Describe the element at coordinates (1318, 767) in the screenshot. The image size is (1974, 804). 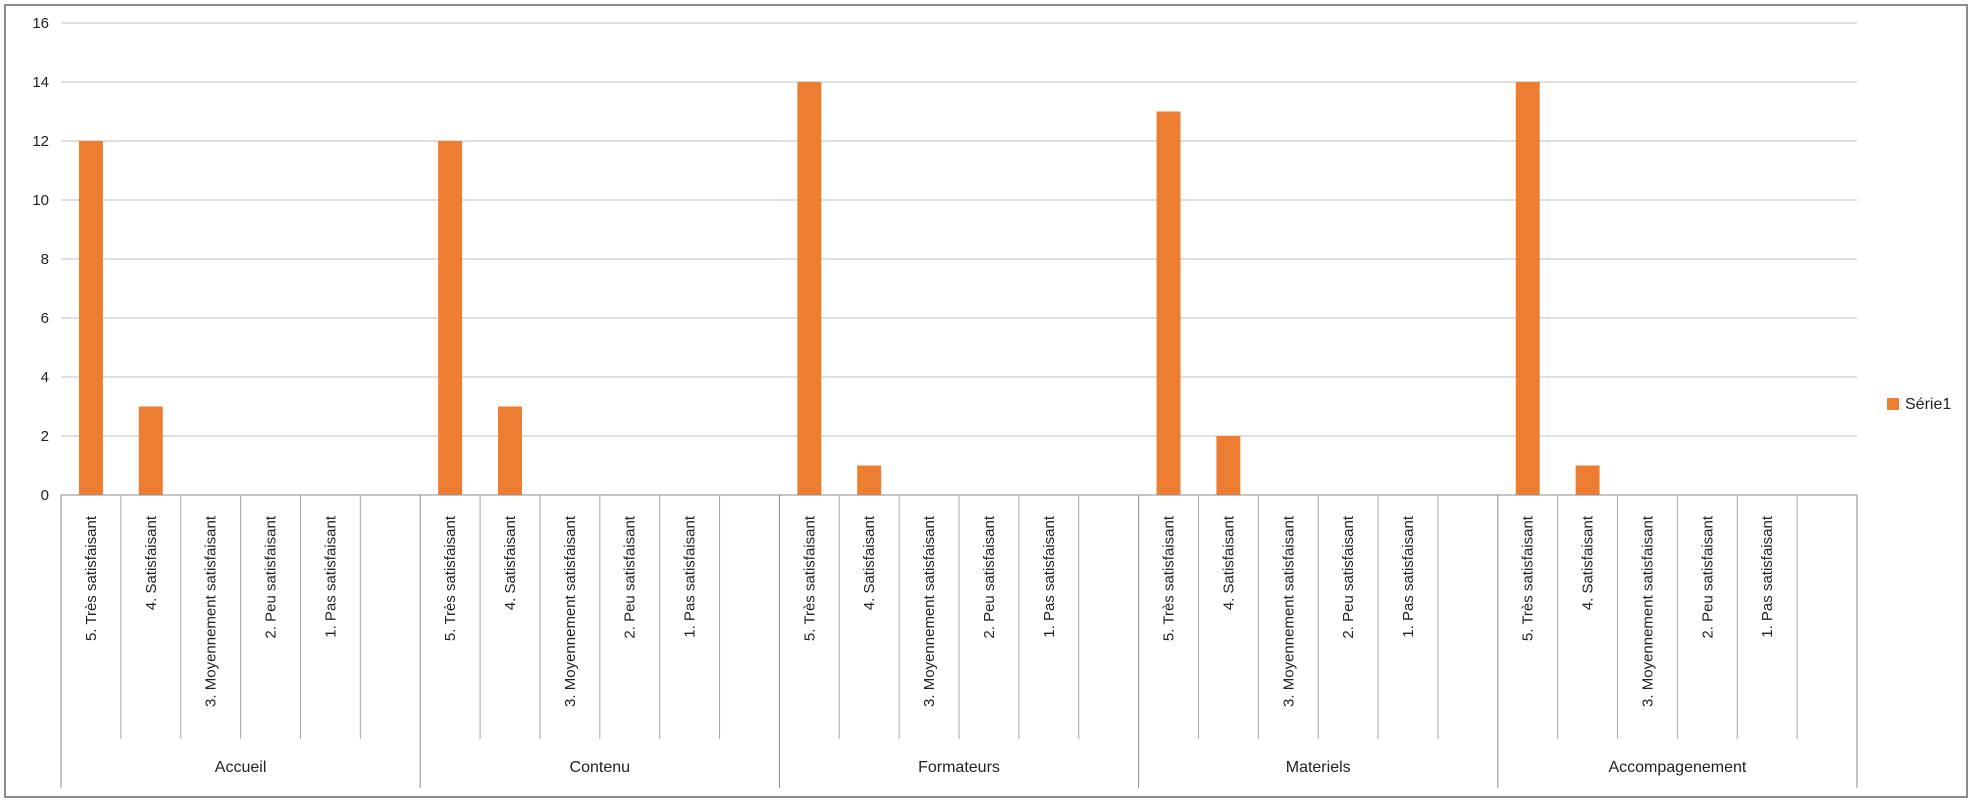
I see `x-group-label: Materiels` at that location.